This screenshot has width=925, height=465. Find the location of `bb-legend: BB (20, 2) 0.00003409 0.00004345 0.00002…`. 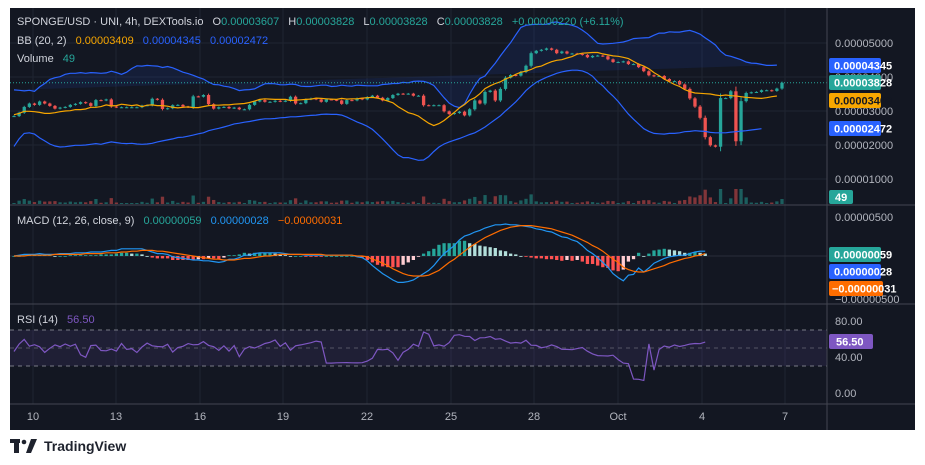

bb-legend: BB (20, 2) 0.00003409 0.00004345 0.00002… is located at coordinates (142, 41).